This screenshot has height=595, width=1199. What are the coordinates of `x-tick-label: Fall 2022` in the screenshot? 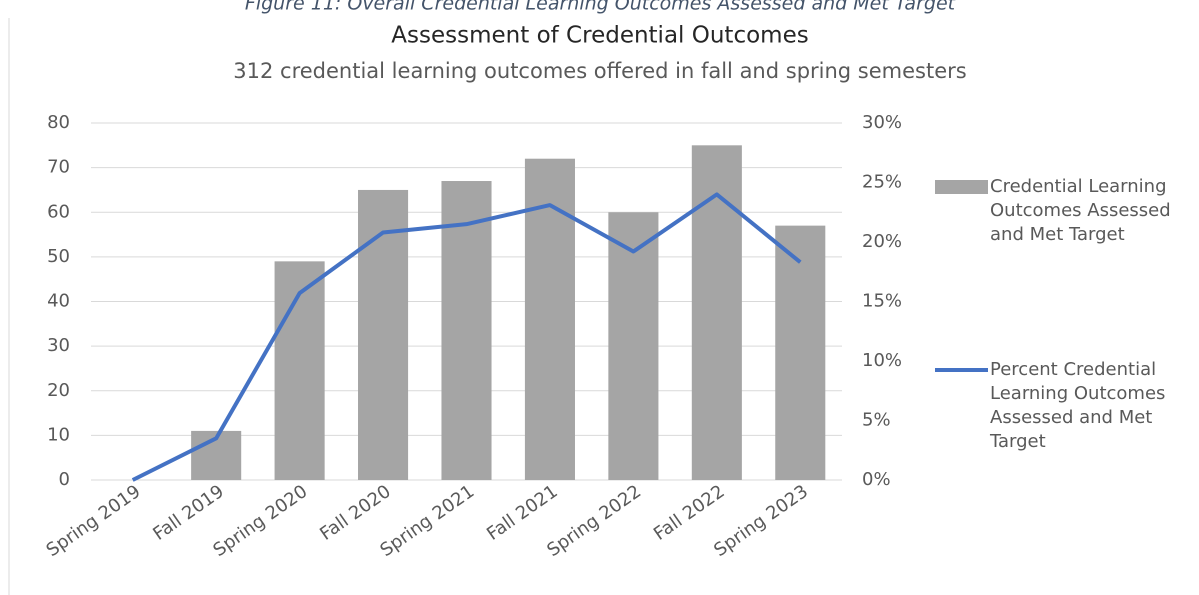 It's located at (689, 513).